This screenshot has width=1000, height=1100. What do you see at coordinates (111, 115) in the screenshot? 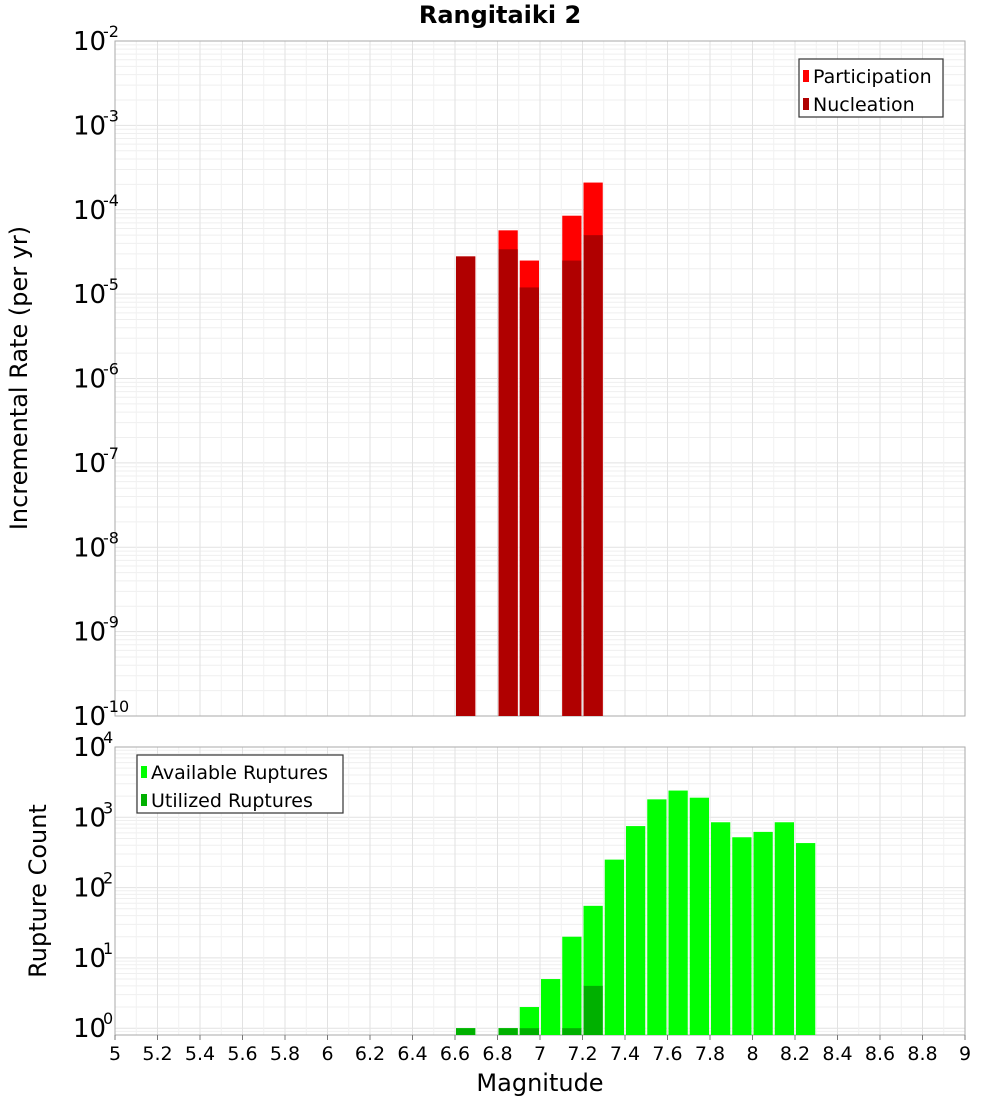
I see `y-tick-exponent: -3` at bounding box center [111, 115].